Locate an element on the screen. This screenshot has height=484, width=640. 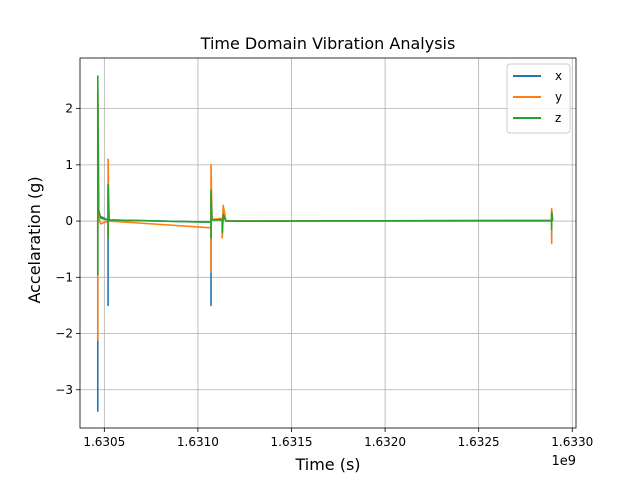
legend-box is located at coordinates (538, 98).